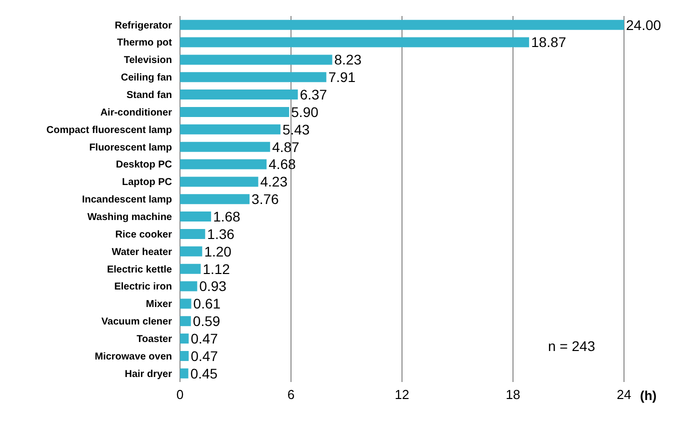 Image resolution: width=676 pixels, height=423 pixels. I want to click on x-tick-label: 0, so click(180, 394).